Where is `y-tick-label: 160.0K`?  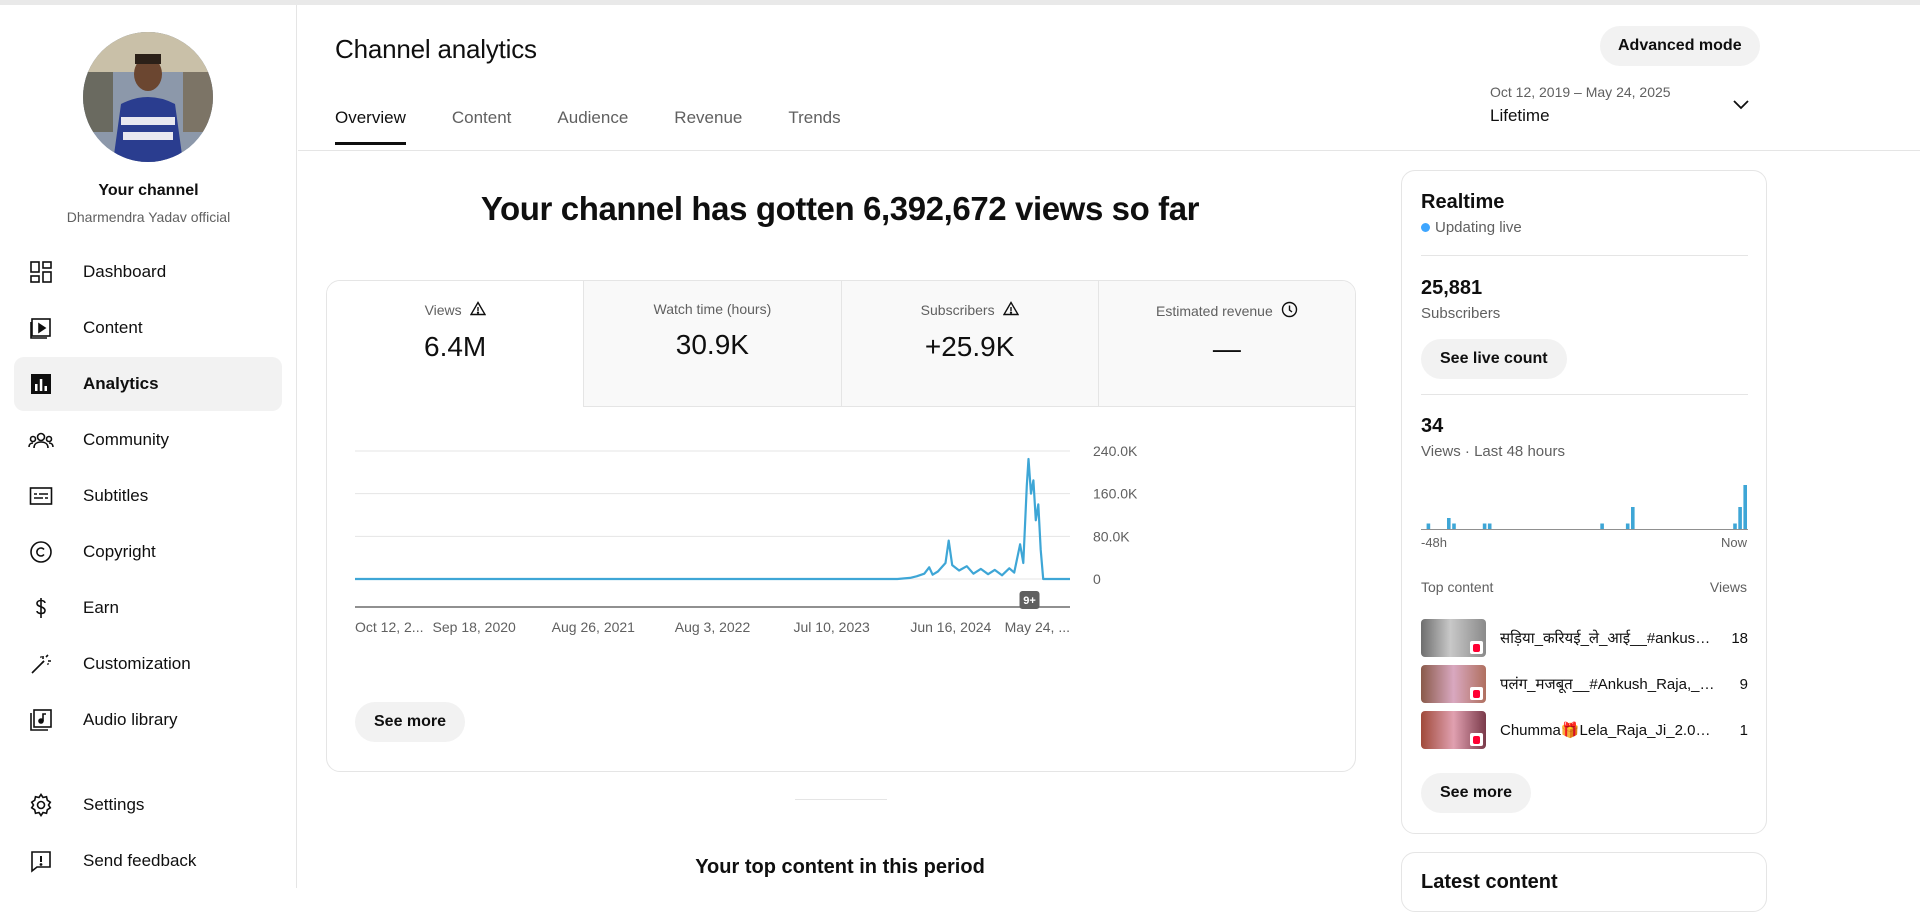 y-tick-label: 160.0K is located at coordinates (1115, 494).